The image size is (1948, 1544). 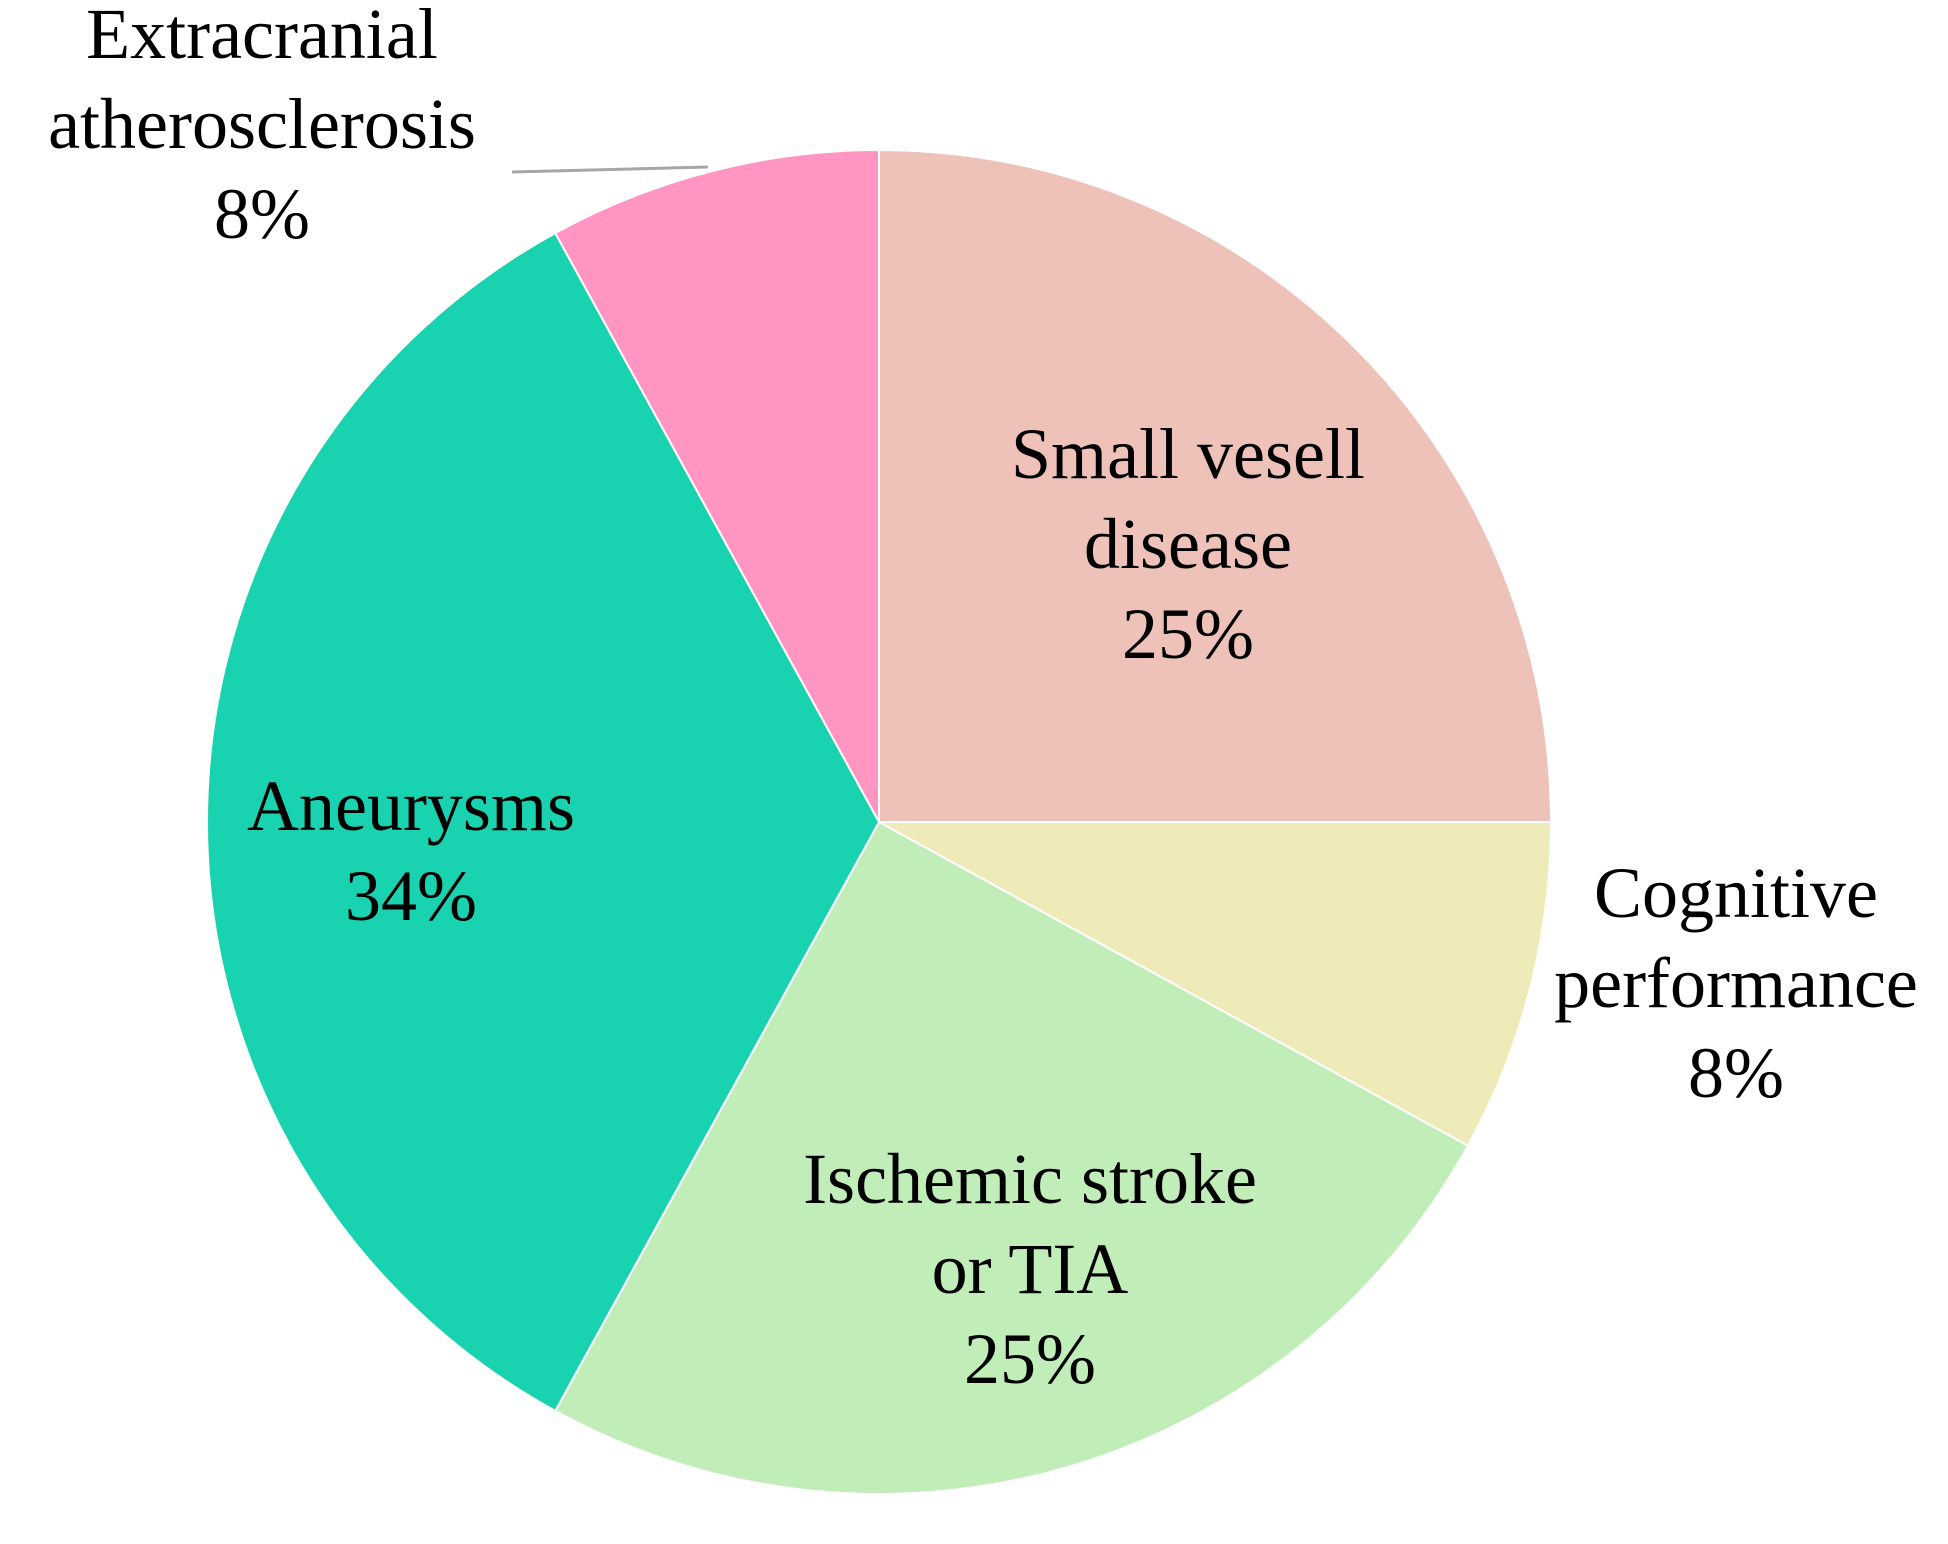 I want to click on slice-label-aneurysms: Aneurysms 34%, so click(x=411, y=851).